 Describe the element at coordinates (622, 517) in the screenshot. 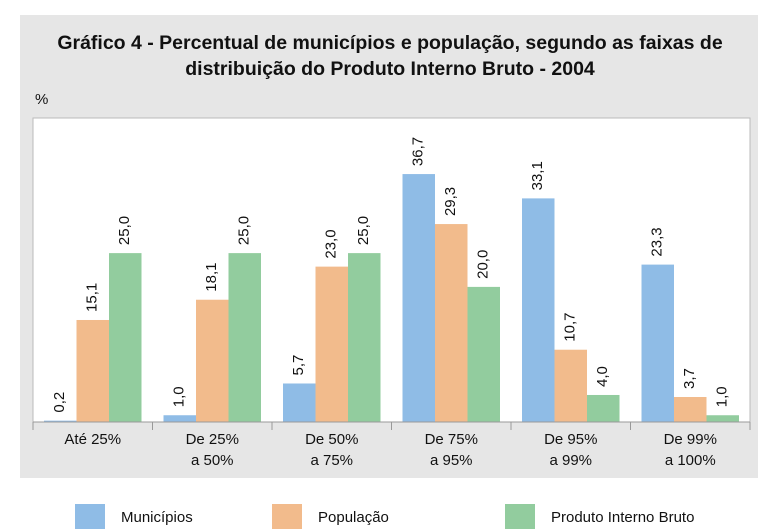

I see `legend-label: Produto Interno Bruto` at that location.